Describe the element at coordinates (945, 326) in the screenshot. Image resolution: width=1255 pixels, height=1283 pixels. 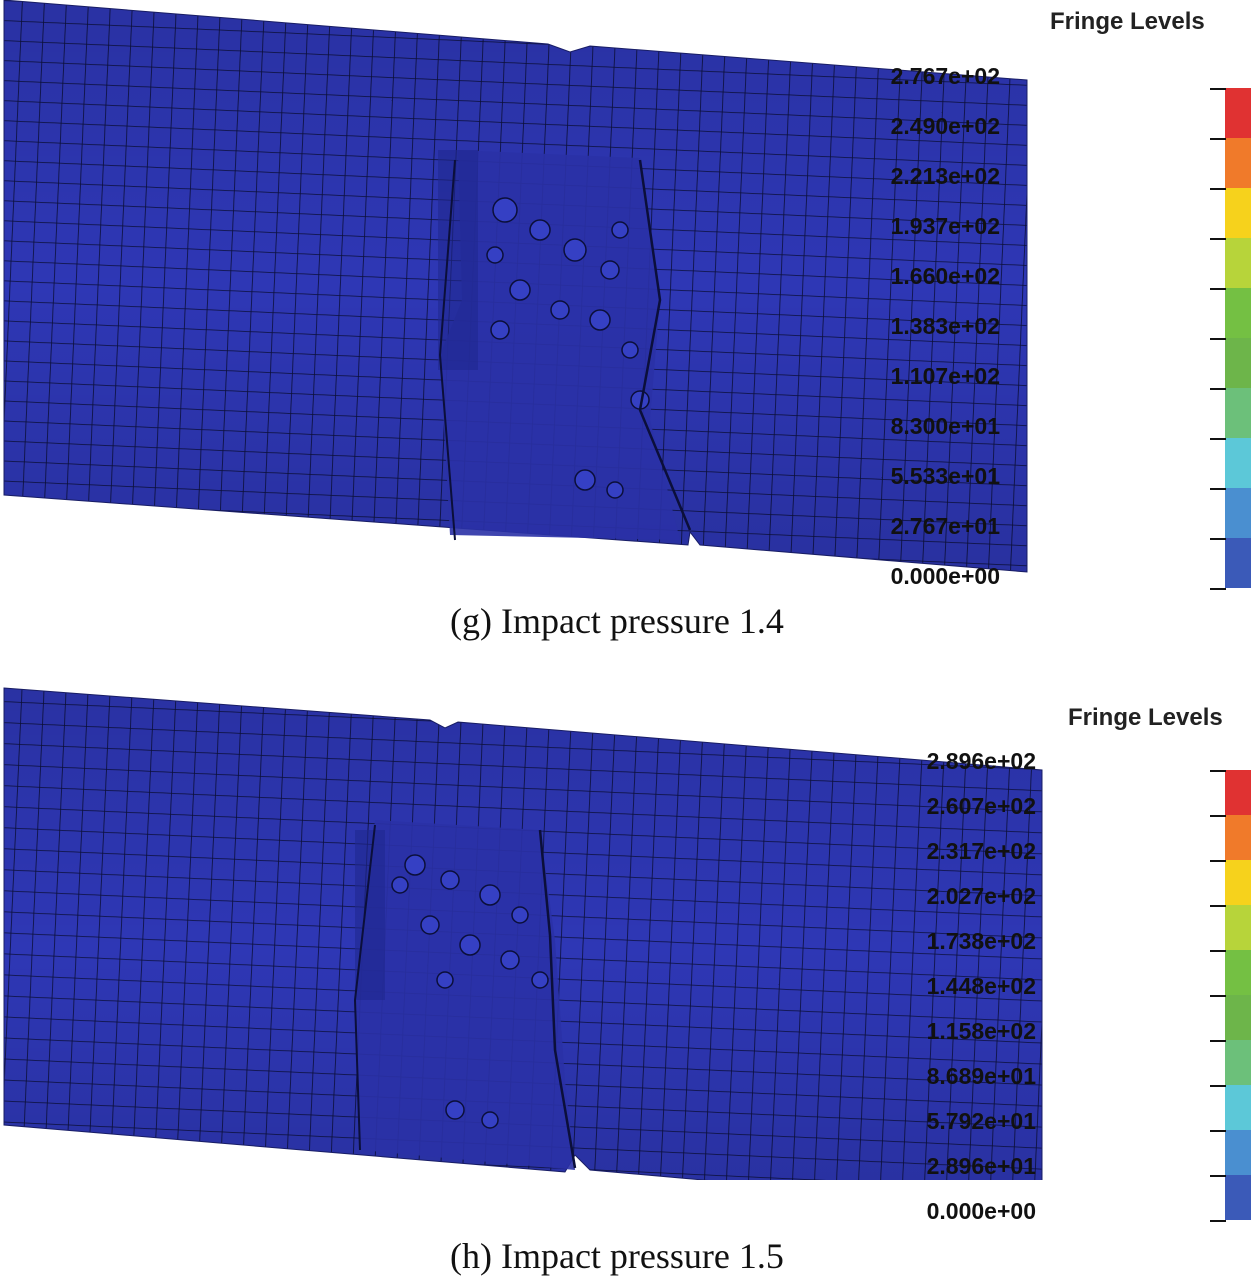
I see `legend-label: 1.383e+02` at that location.